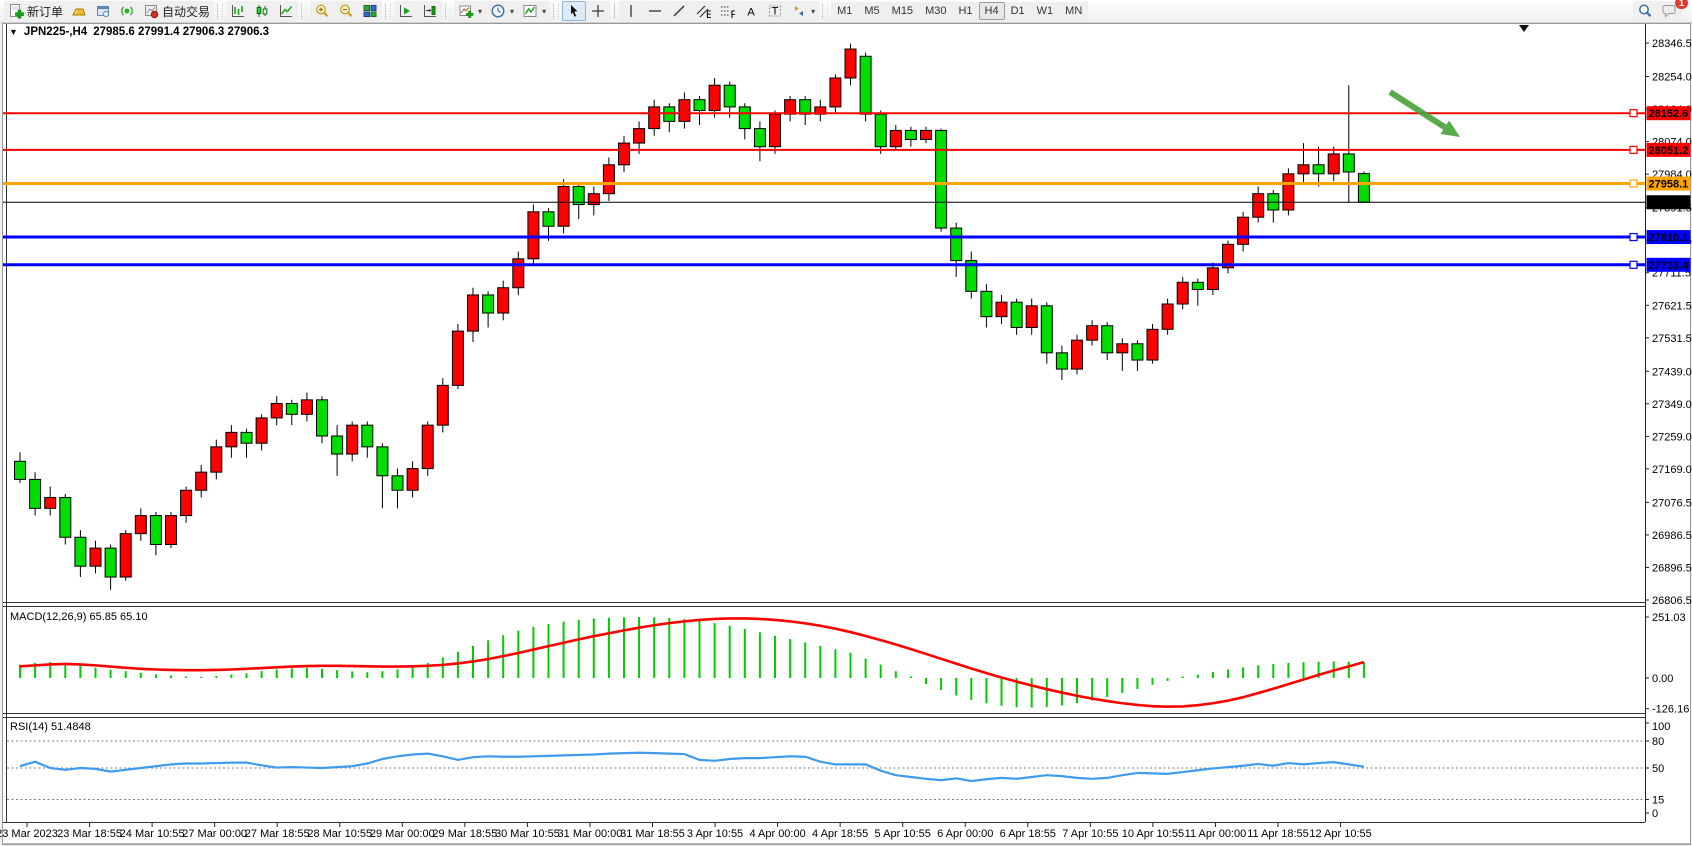 This screenshot has height=846, width=1692. Describe the element at coordinates (262, 11) in the screenshot. I see `candlestick-chart-button` at that location.